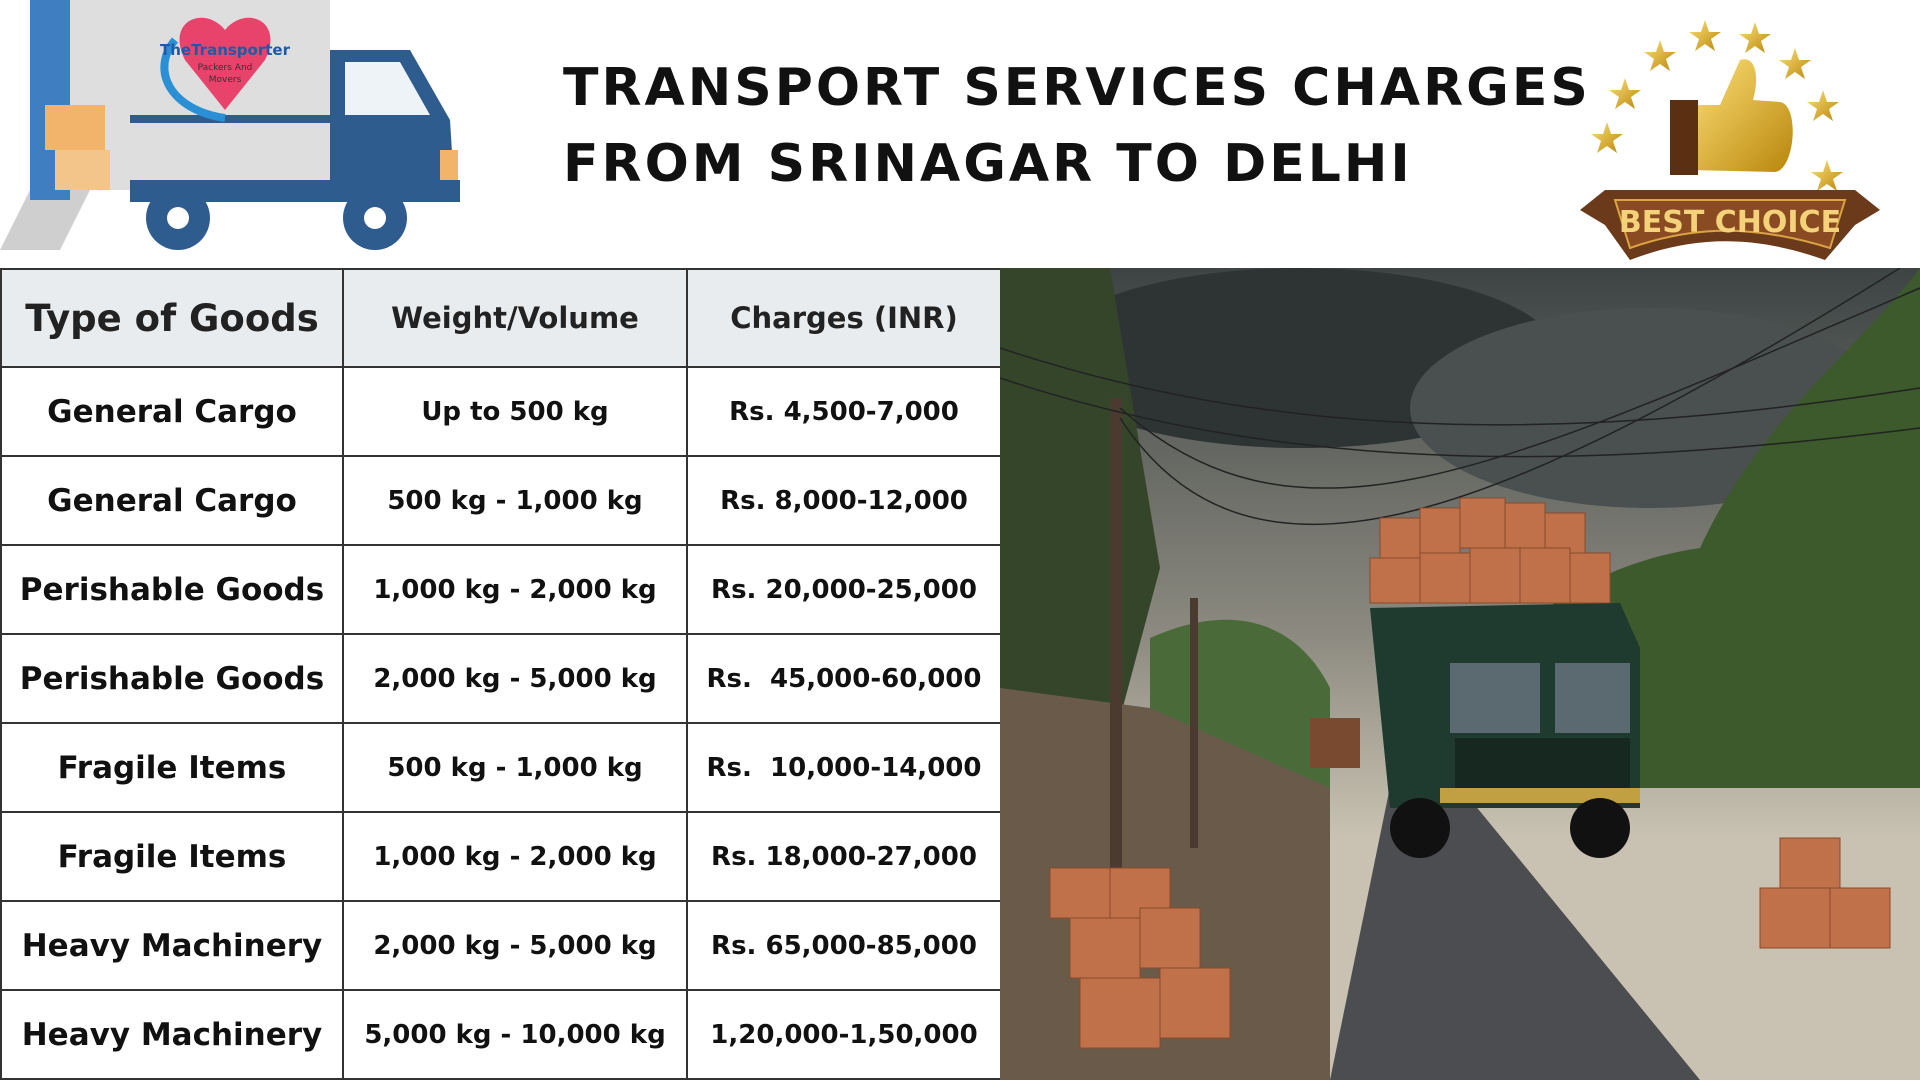 The height and width of the screenshot is (1080, 1920). Describe the element at coordinates (844, 589) in the screenshot. I see `table-cell: Rs. 20,000-25,000` at that location.